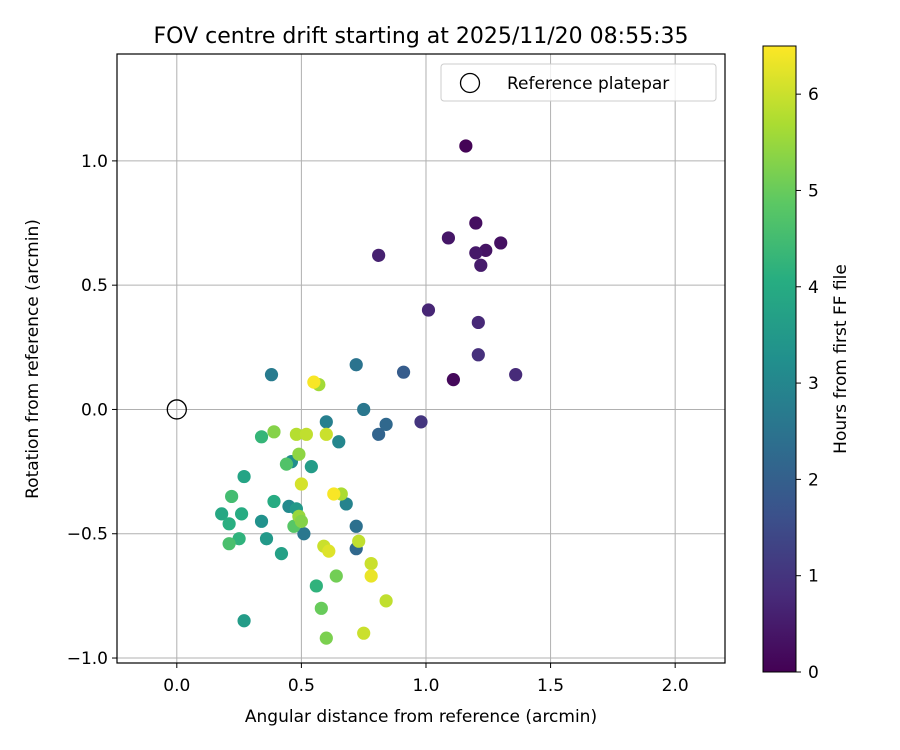  Describe the element at coordinates (588, 84) in the screenshot. I see `legend-entry-reference: Reference platepar` at that location.